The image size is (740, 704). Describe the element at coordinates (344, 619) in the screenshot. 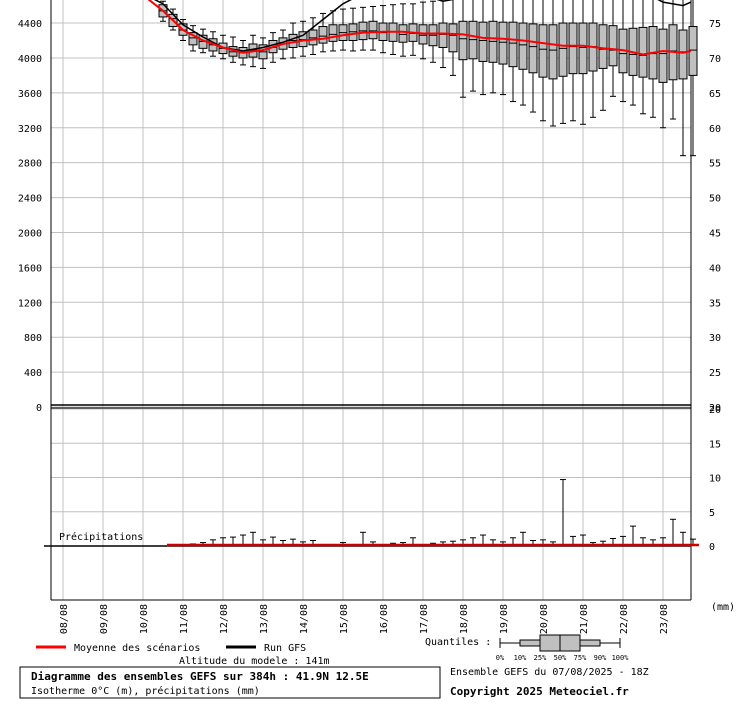

I see `x-tick-label: 15/08` at that location.